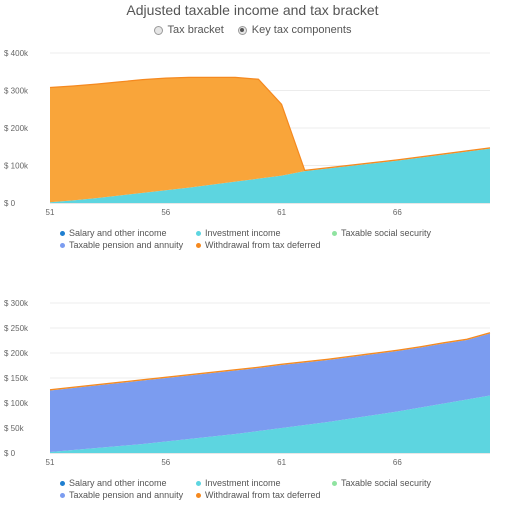 This screenshot has height=515, width=505. What do you see at coordinates (16, 378) in the screenshot?
I see `y-tick-label: $ 150k` at bounding box center [16, 378].